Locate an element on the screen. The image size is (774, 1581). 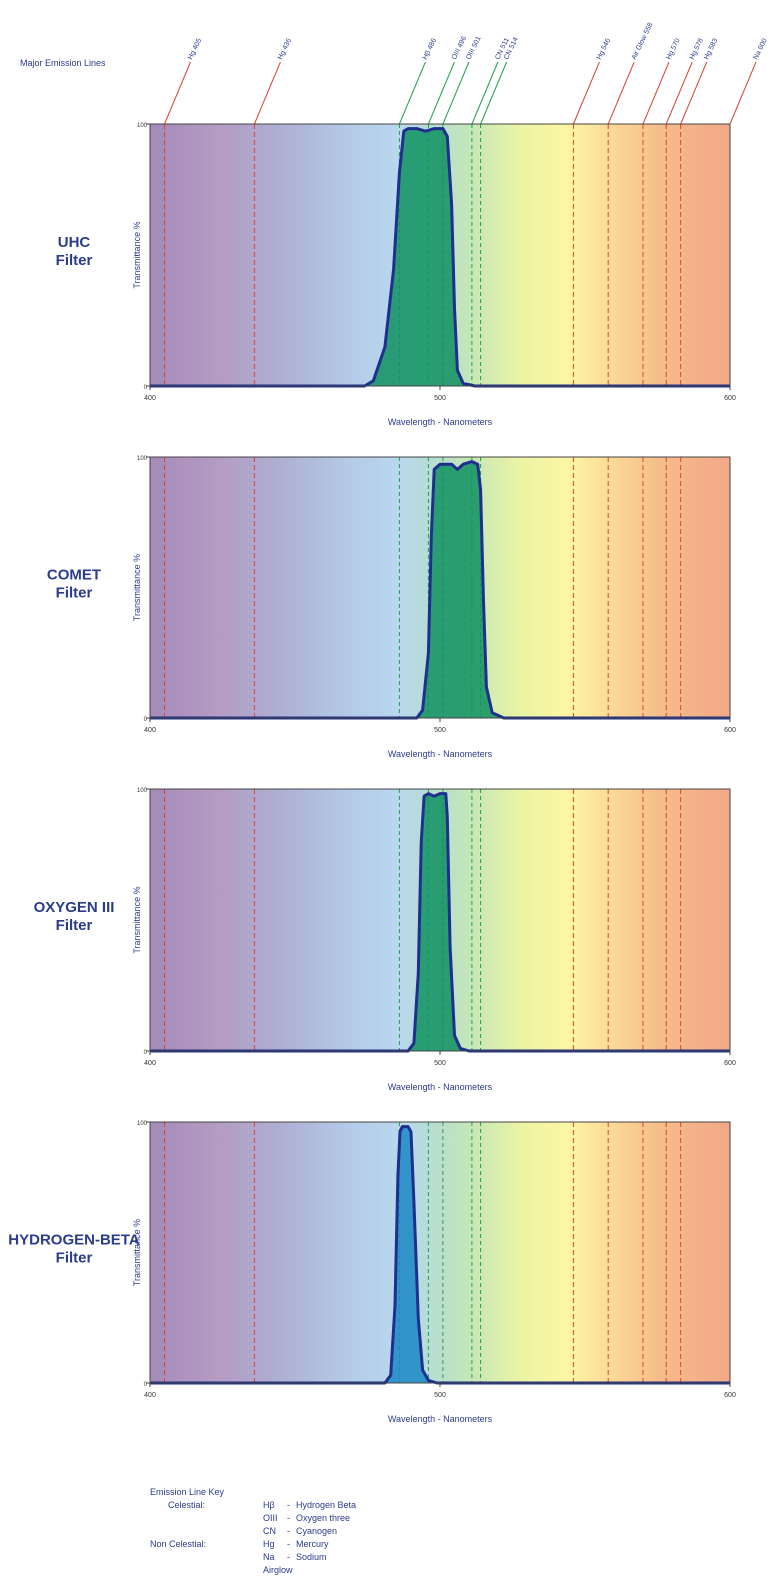
key-symbol: OIII is located at coordinates (270, 1518).